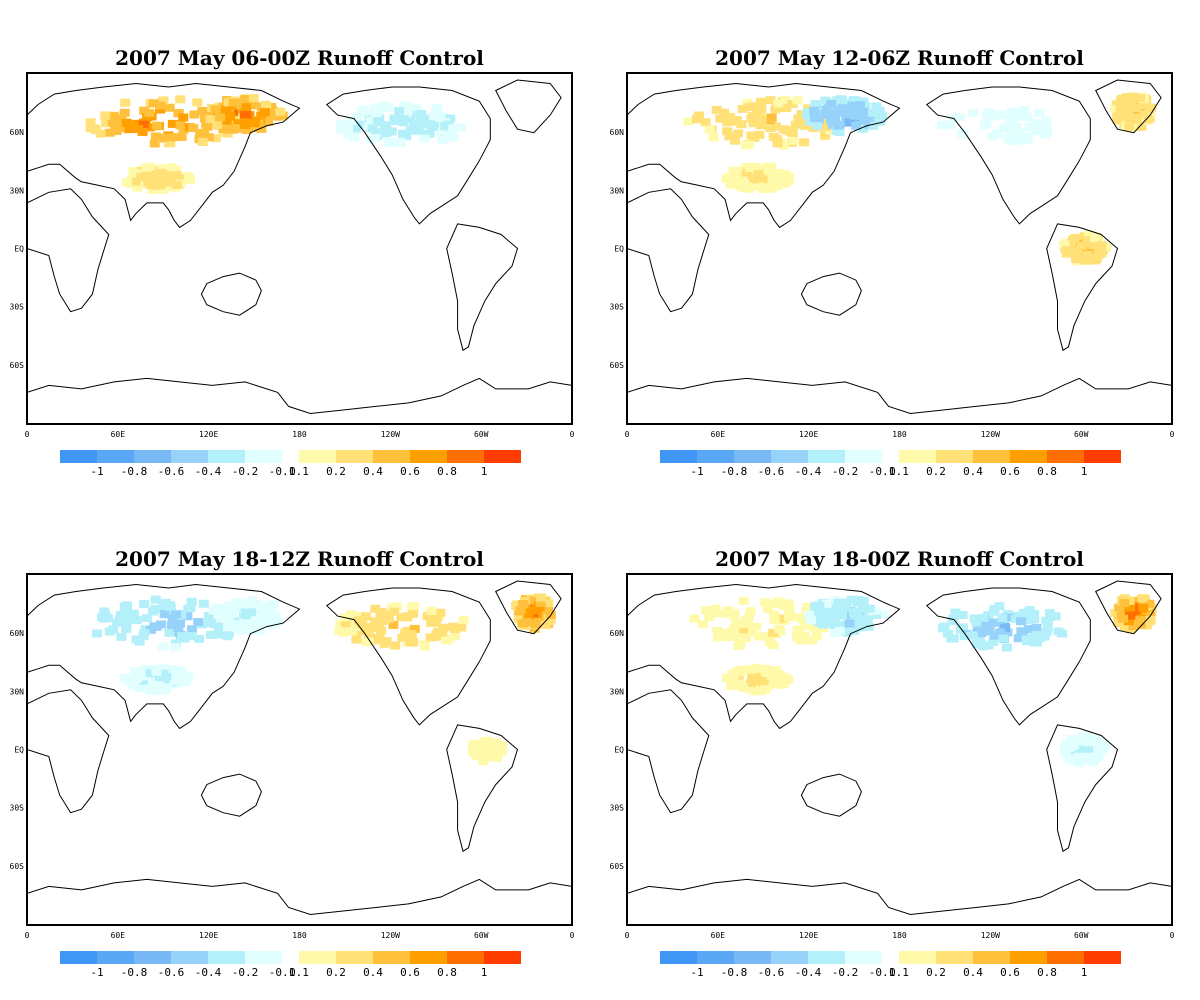  I want to click on lon-tick-label: 120E, so click(808, 434).